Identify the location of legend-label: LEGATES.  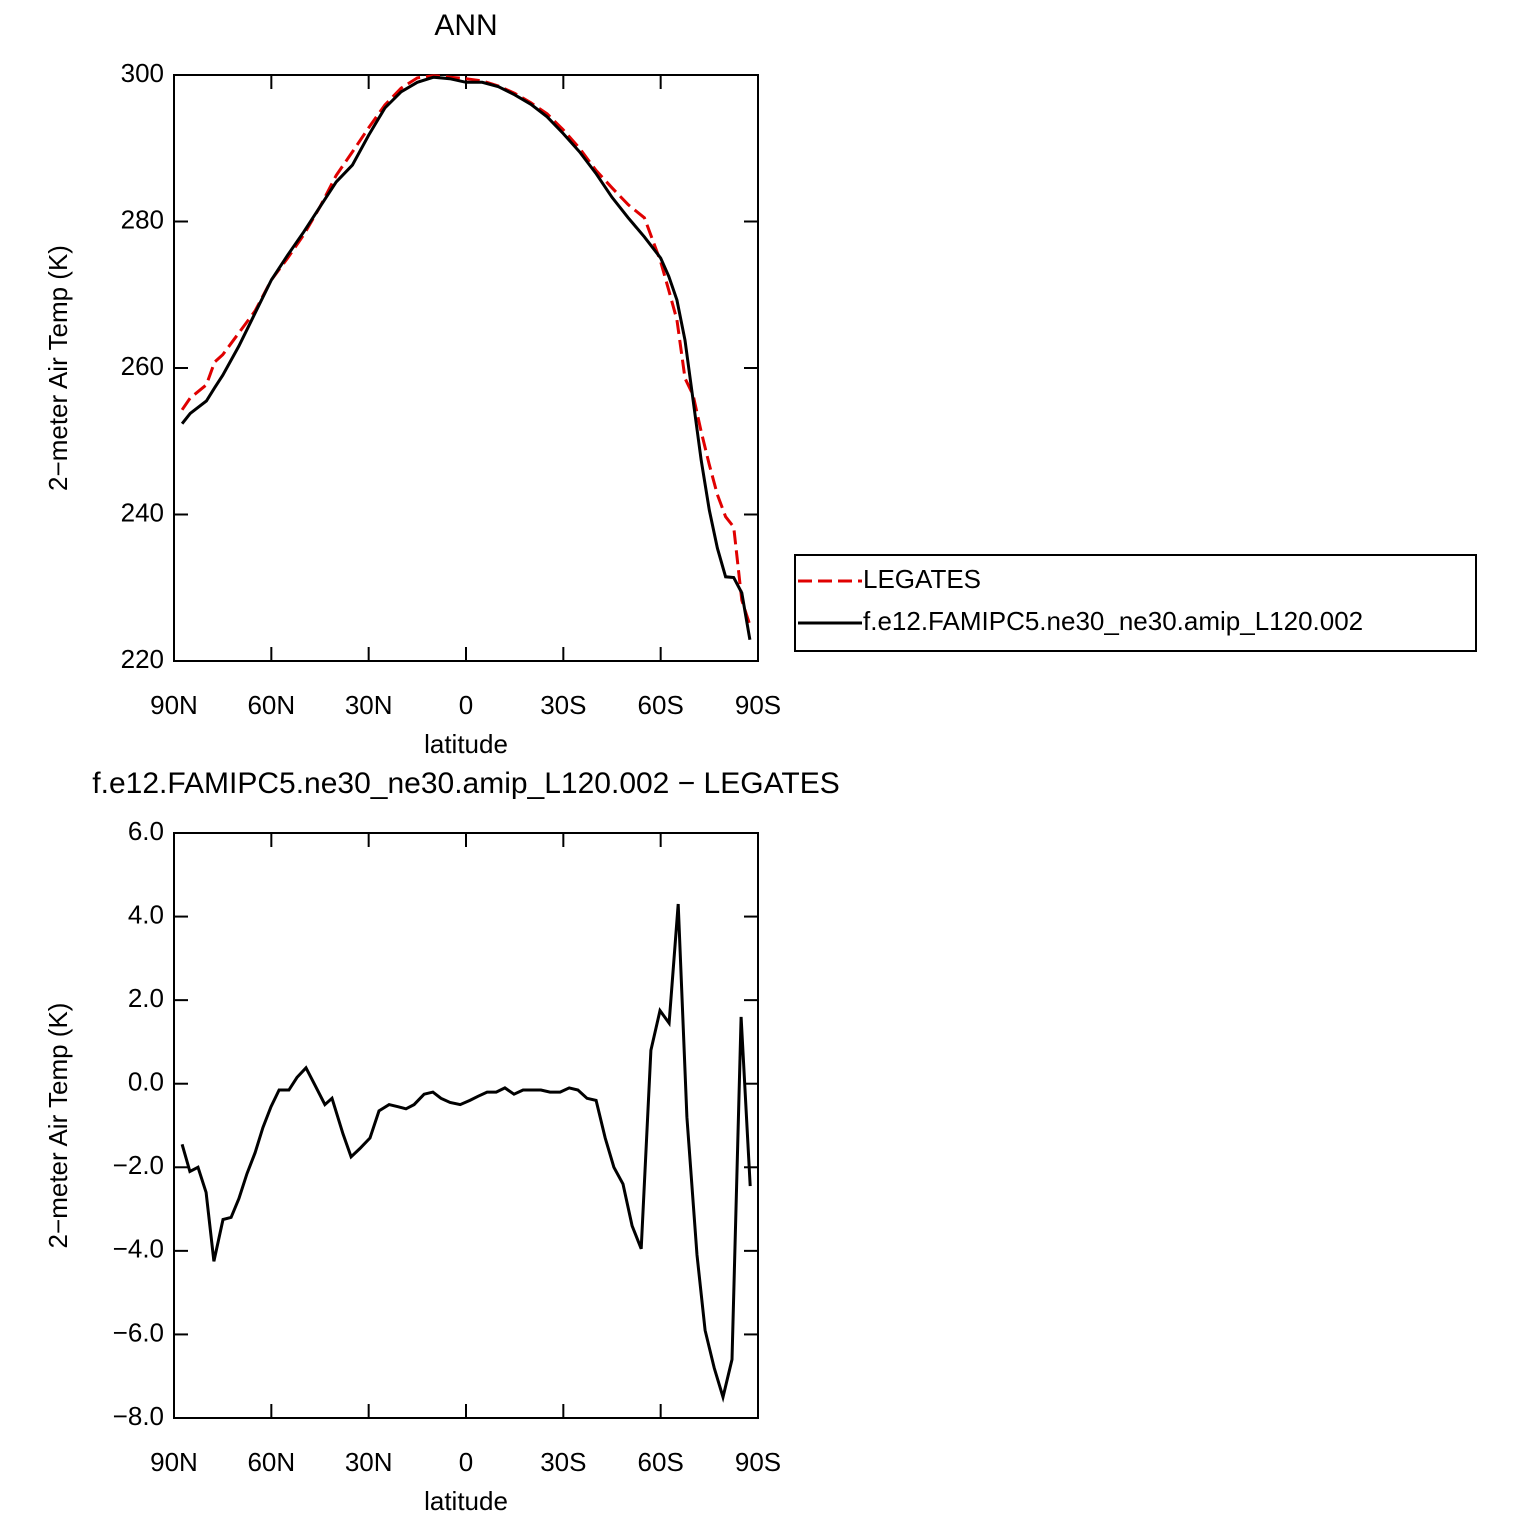
(922, 579).